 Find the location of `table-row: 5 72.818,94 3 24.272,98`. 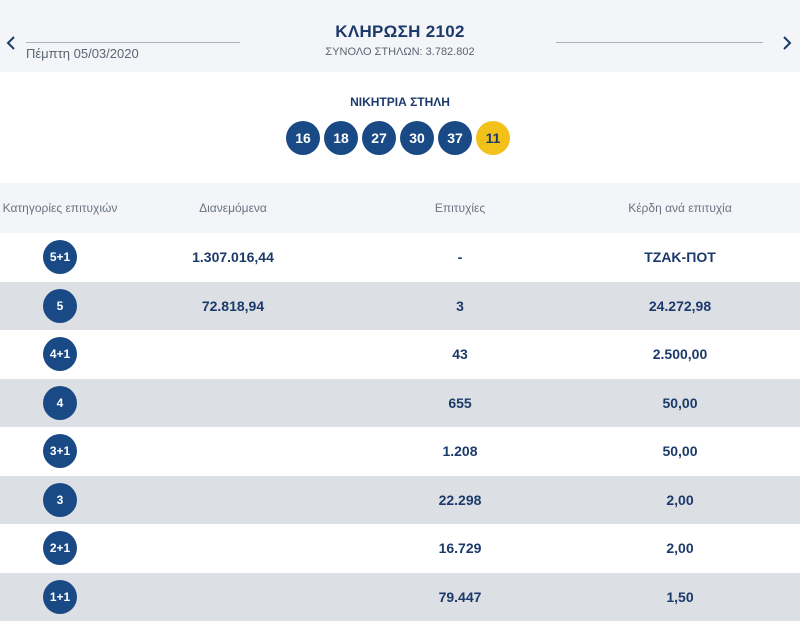

table-row: 5 72.818,94 3 24.272,98 is located at coordinates (400, 305).